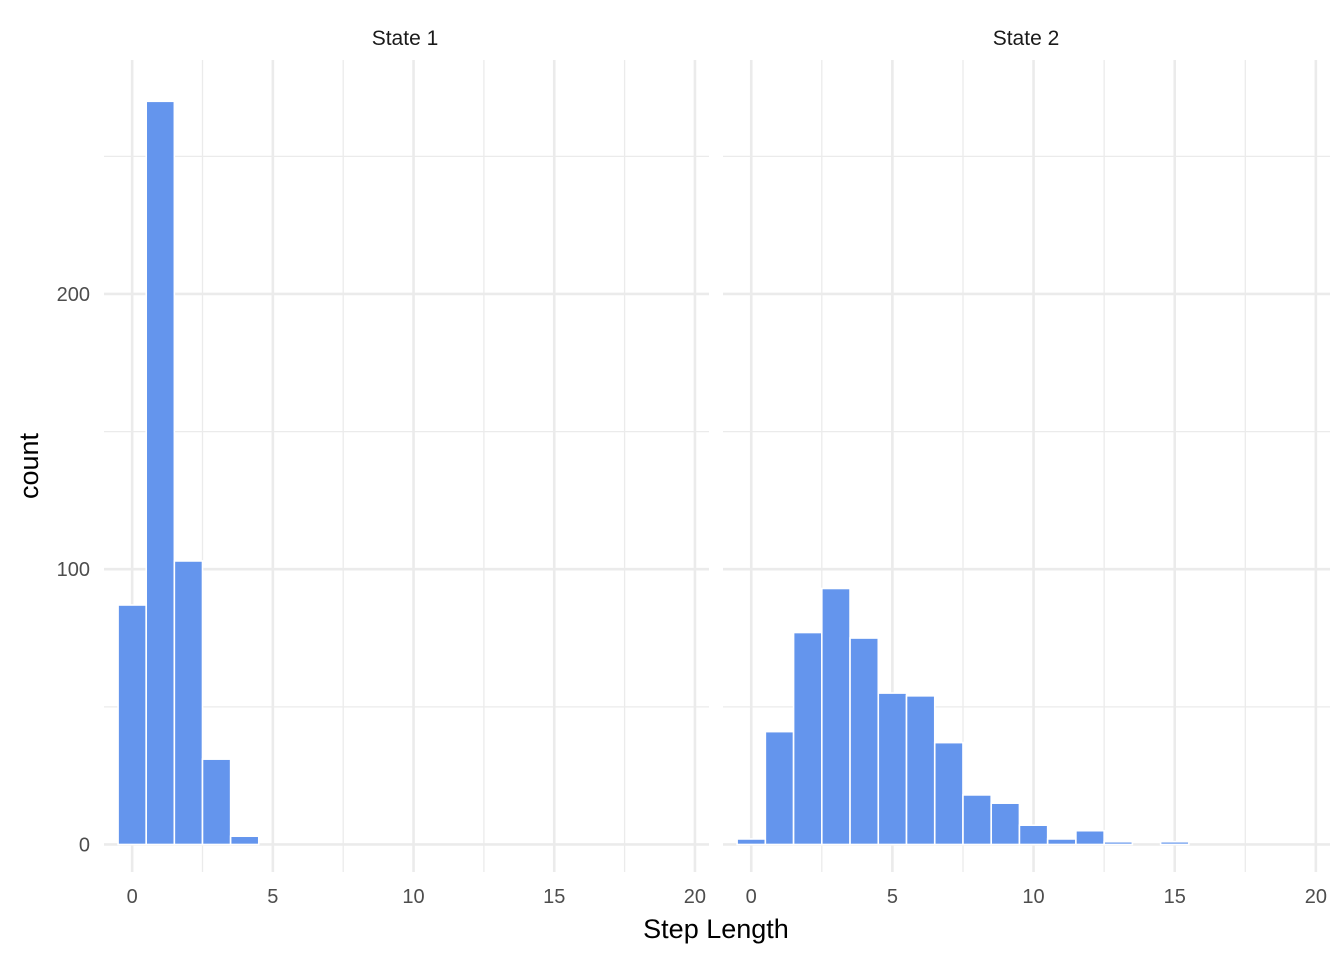  What do you see at coordinates (716, 929) in the screenshot?
I see `x-axis-title: Step Length` at bounding box center [716, 929].